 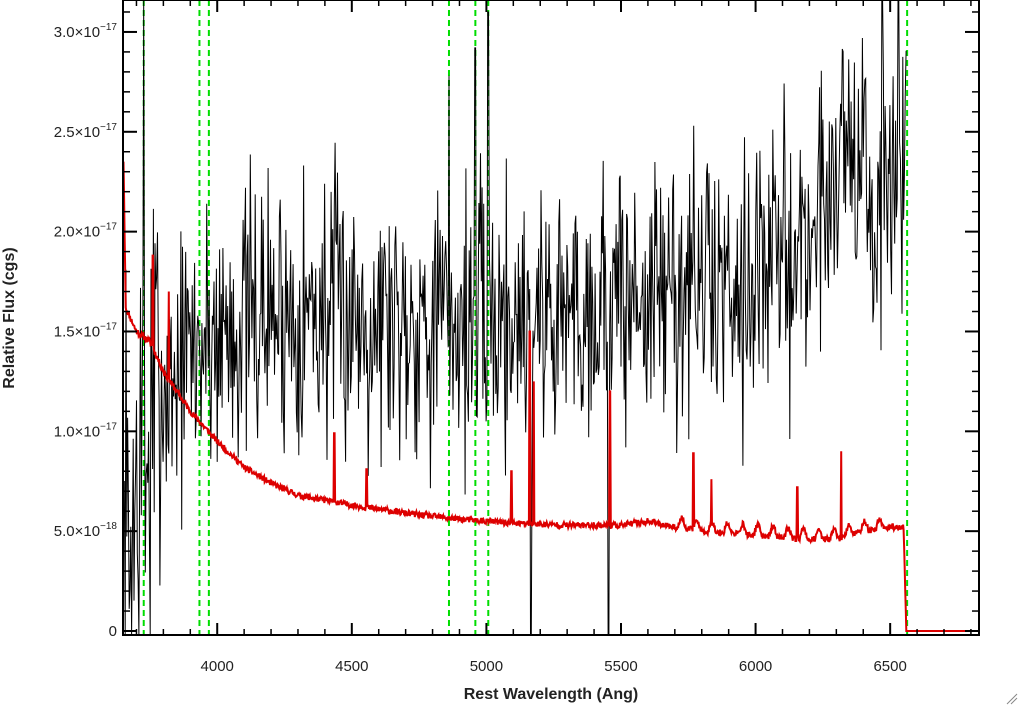 I want to click on x-tick-label: 4500, so click(x=351, y=666).